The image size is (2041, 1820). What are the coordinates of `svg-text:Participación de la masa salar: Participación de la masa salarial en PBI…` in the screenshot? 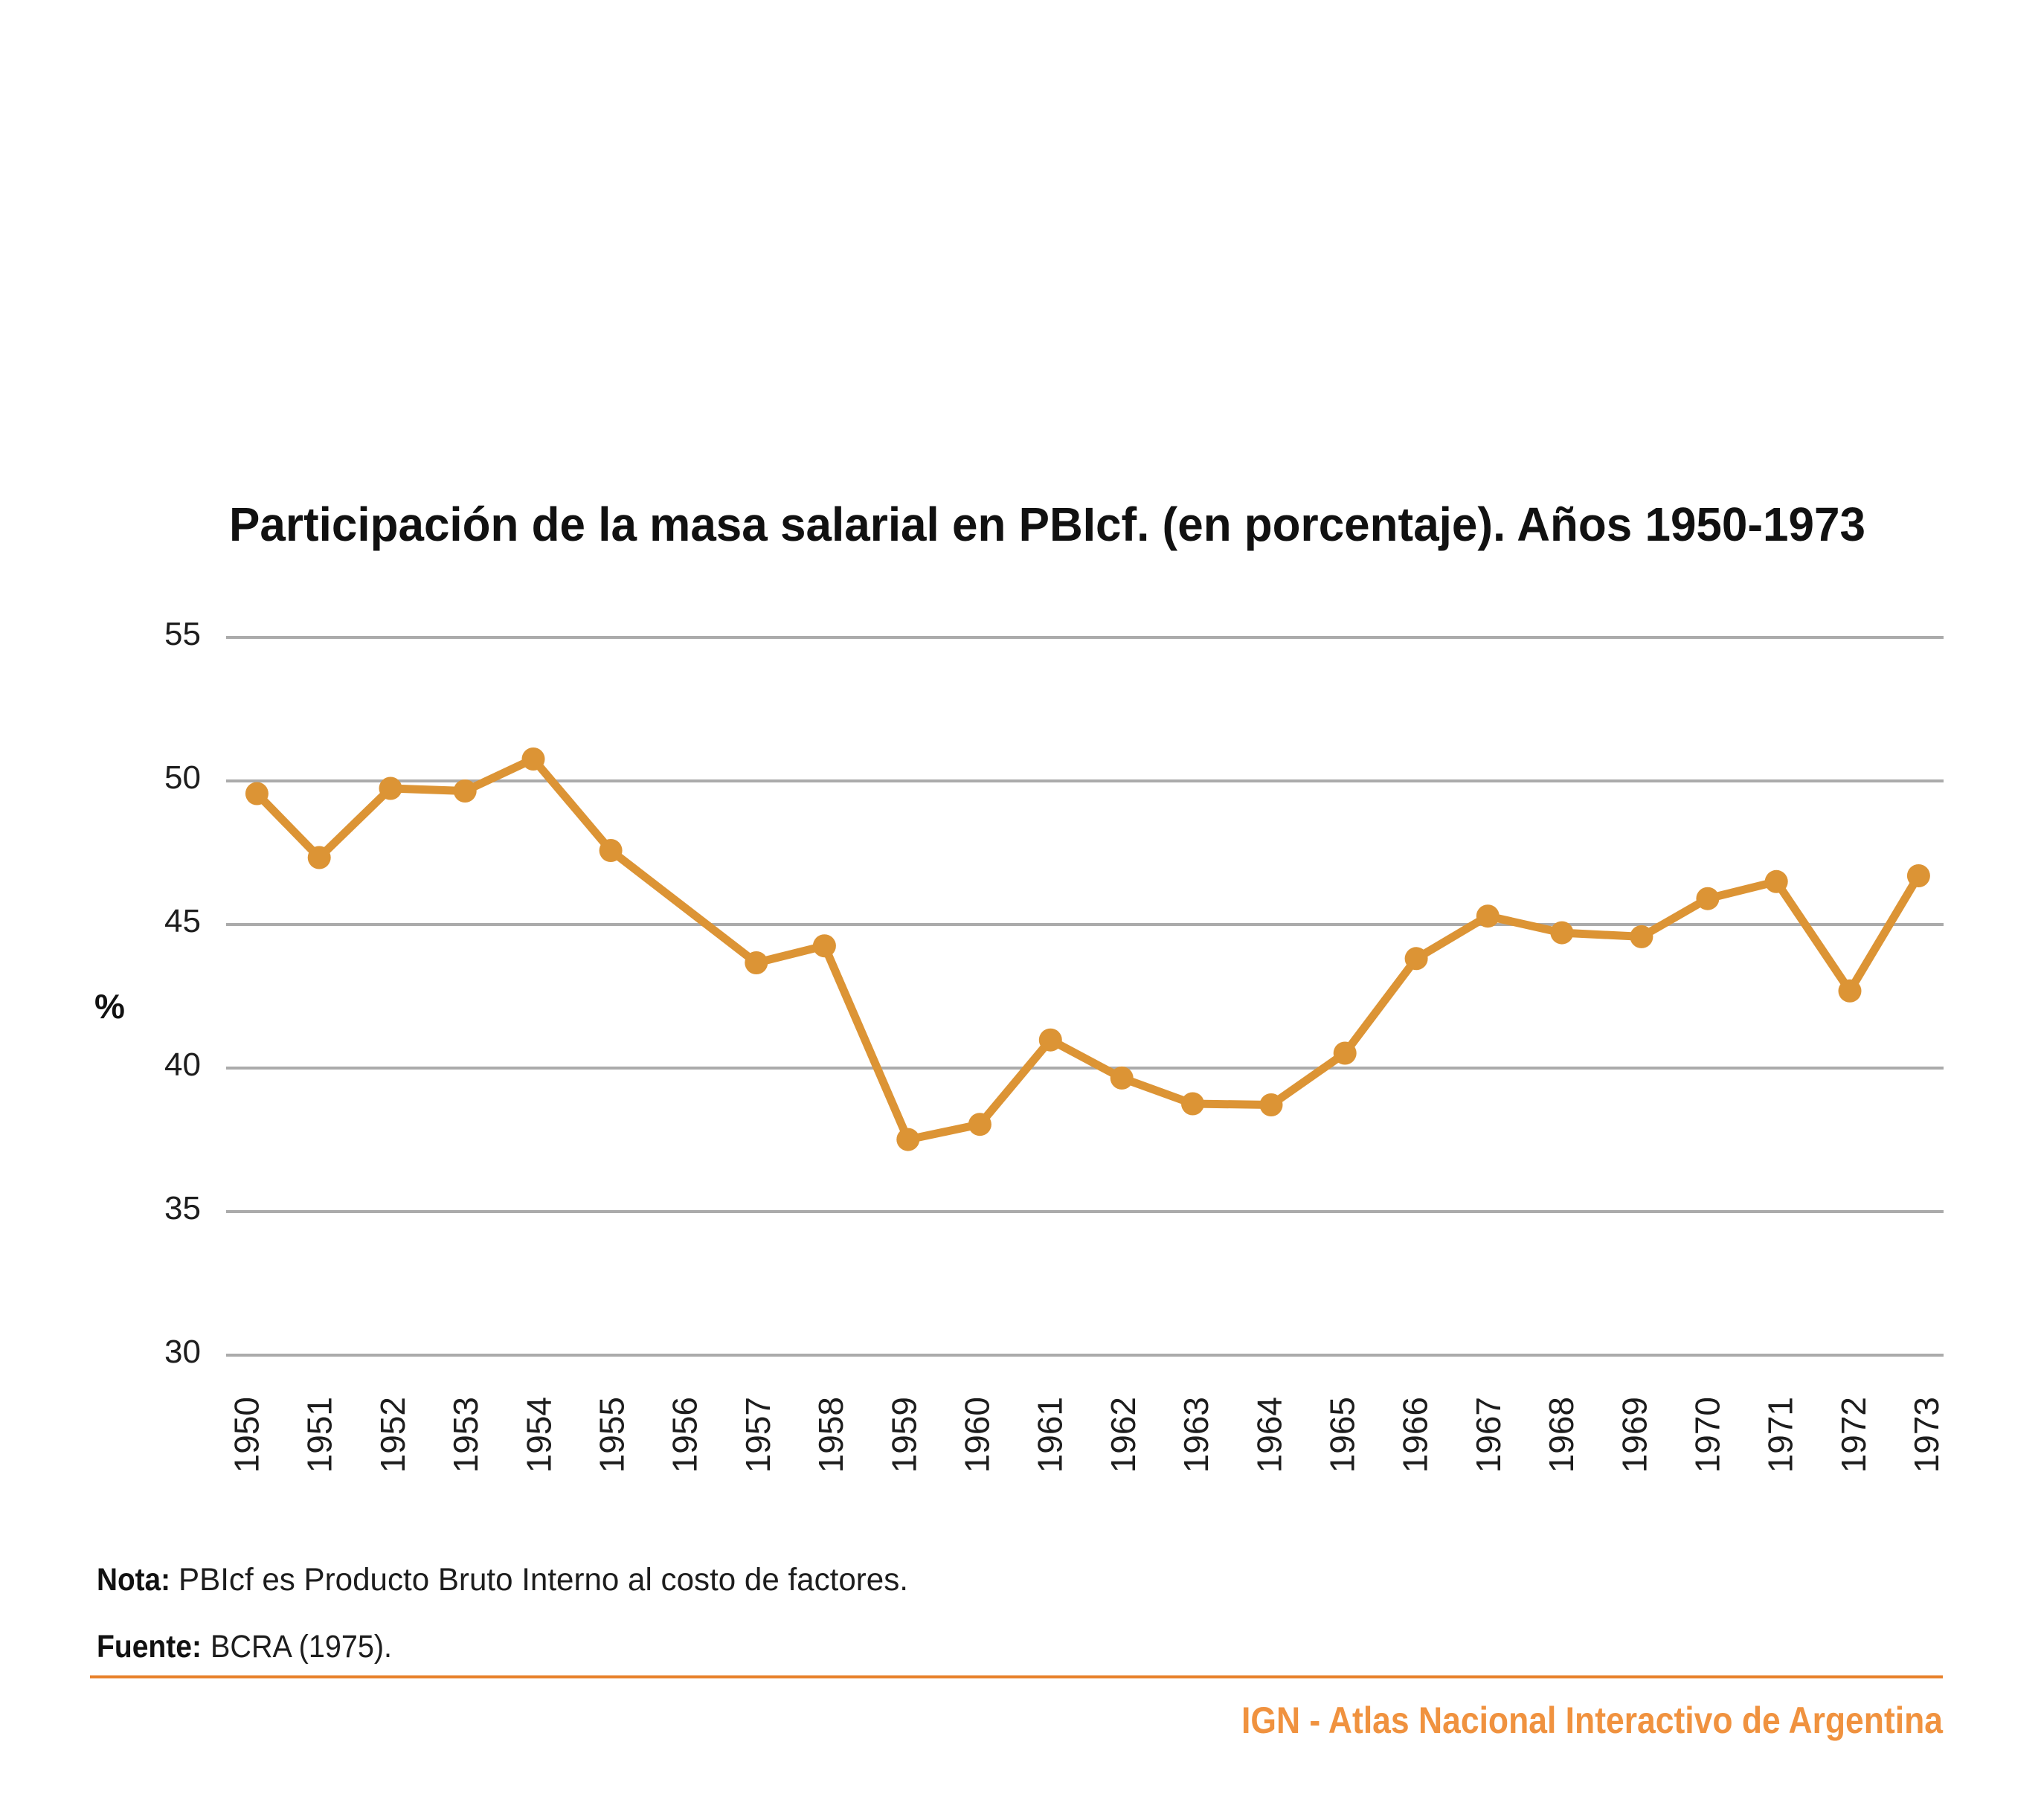 It's located at (1047, 524).